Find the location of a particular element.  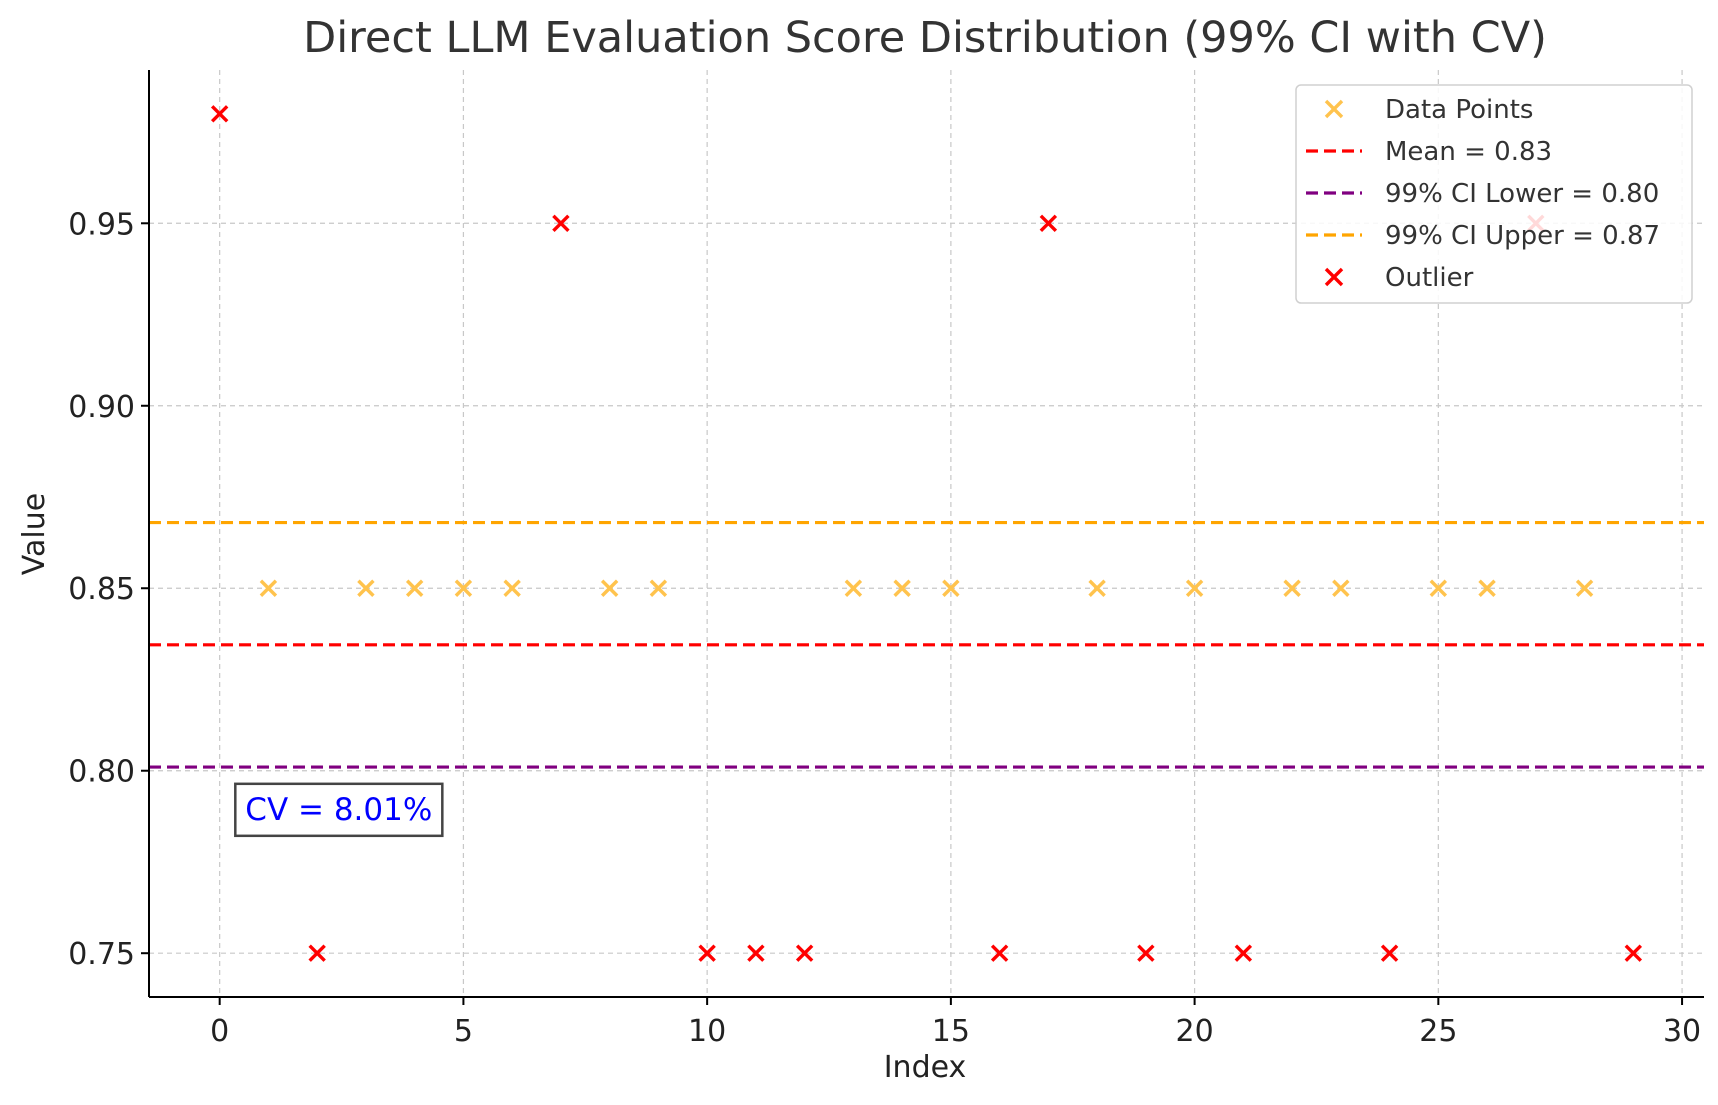

cv-annotation: CV = 8.01% is located at coordinates (339, 810).